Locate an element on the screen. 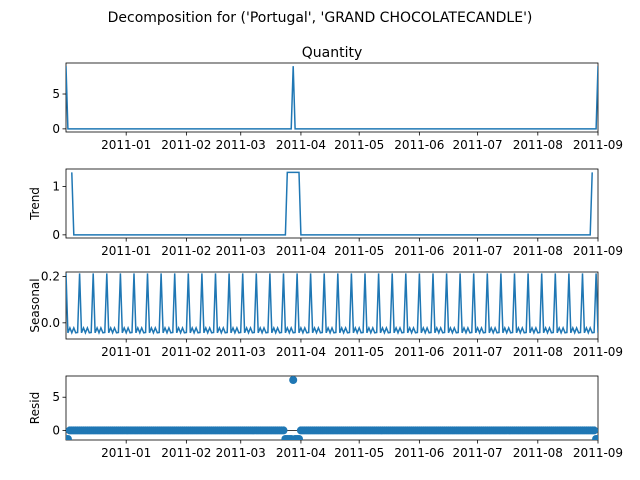  y-tick-label: 0.0 is located at coordinates (50, 323).